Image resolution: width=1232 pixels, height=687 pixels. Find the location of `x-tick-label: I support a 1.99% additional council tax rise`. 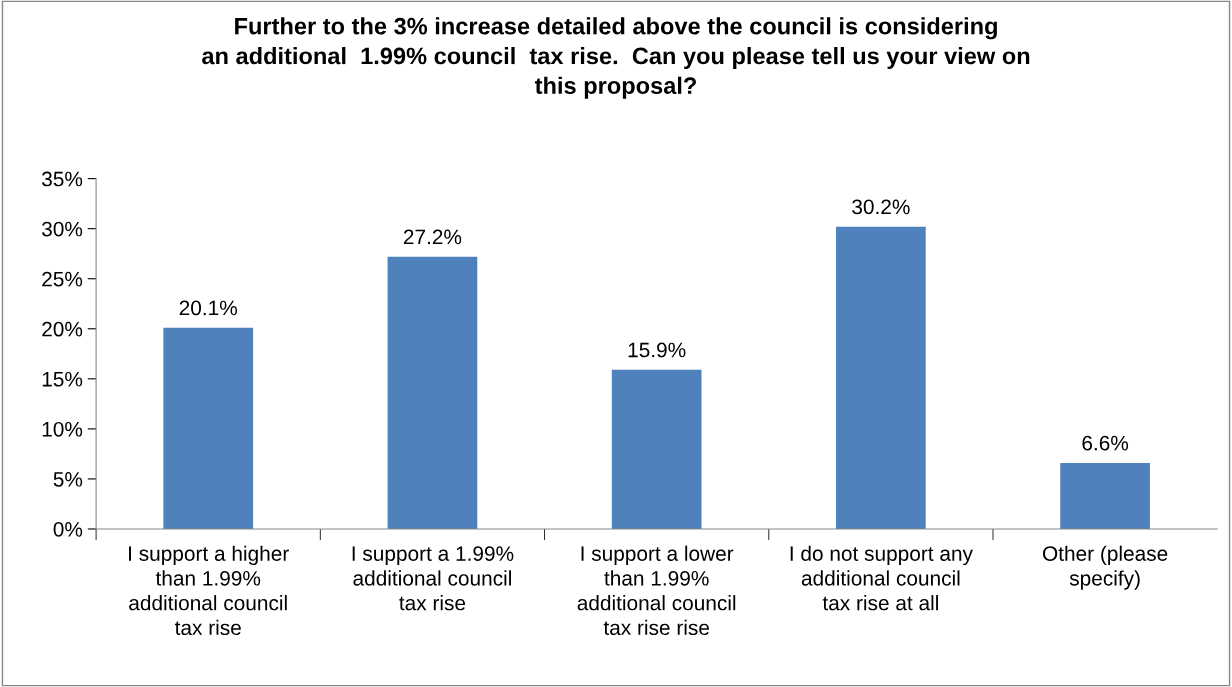

x-tick-label: I support a 1.99% additional council tax rise is located at coordinates (433, 578).